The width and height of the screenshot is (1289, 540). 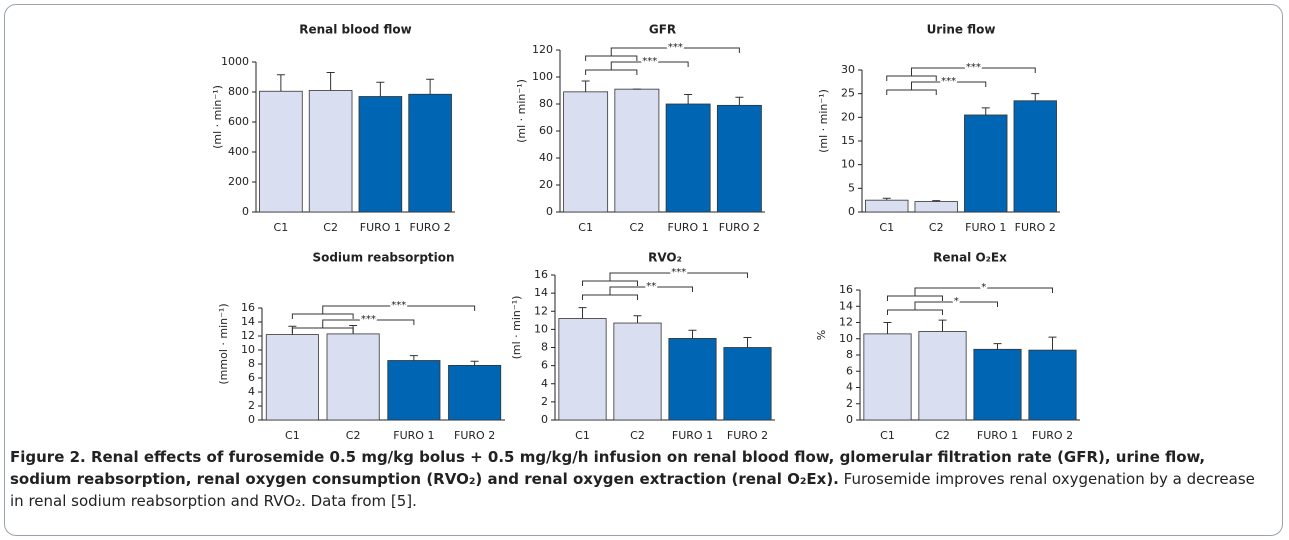 What do you see at coordinates (821, 335) in the screenshot?
I see `y-axis-label: %` at bounding box center [821, 335].